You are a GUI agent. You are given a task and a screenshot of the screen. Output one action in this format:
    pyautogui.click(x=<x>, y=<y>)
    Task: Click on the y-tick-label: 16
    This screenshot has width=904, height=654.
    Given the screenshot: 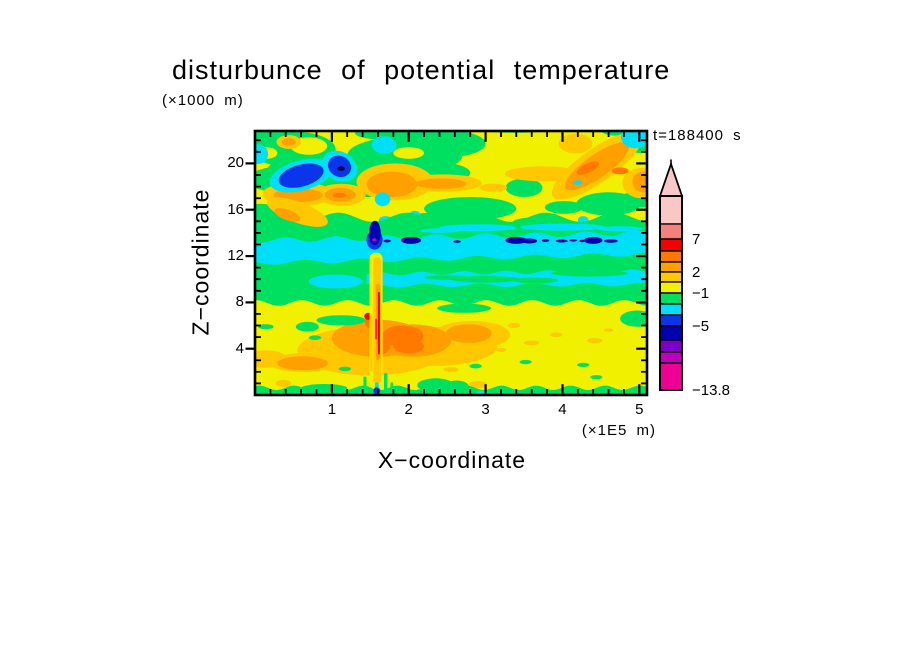 What is the action you would take?
    pyautogui.click(x=235, y=209)
    